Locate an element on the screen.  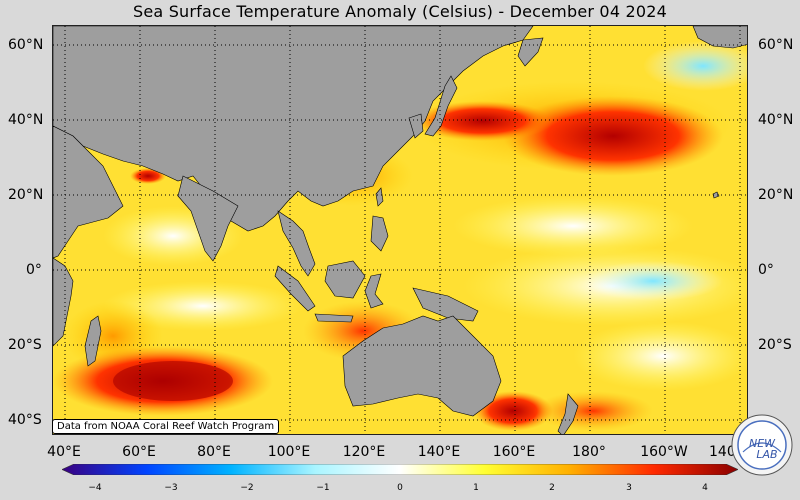
lon-label-140e: 140°E is located at coordinates (439, 452).